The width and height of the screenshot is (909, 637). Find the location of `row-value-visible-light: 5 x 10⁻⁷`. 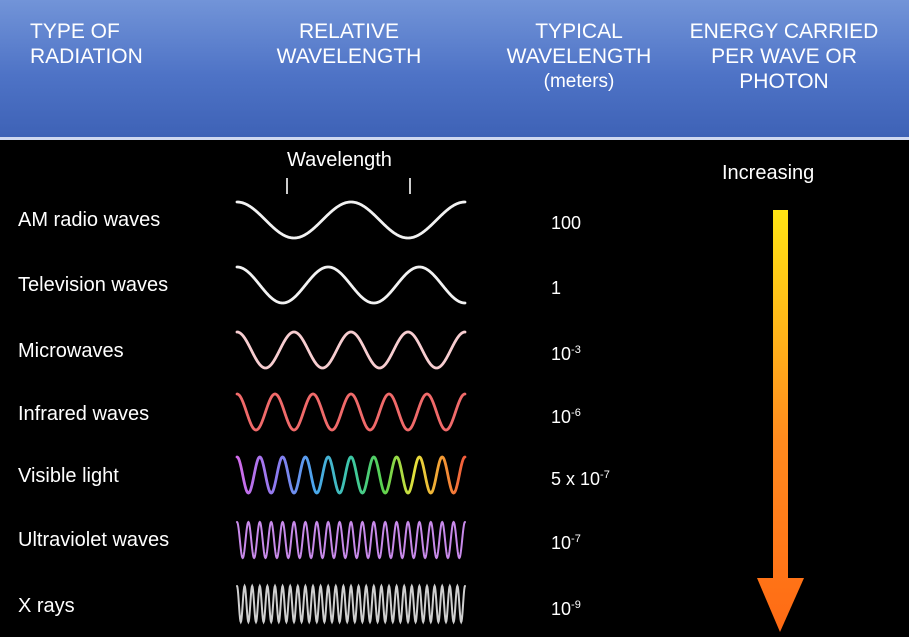

row-value-visible-light: 5 x 10⁻⁷ is located at coordinates (580, 479).